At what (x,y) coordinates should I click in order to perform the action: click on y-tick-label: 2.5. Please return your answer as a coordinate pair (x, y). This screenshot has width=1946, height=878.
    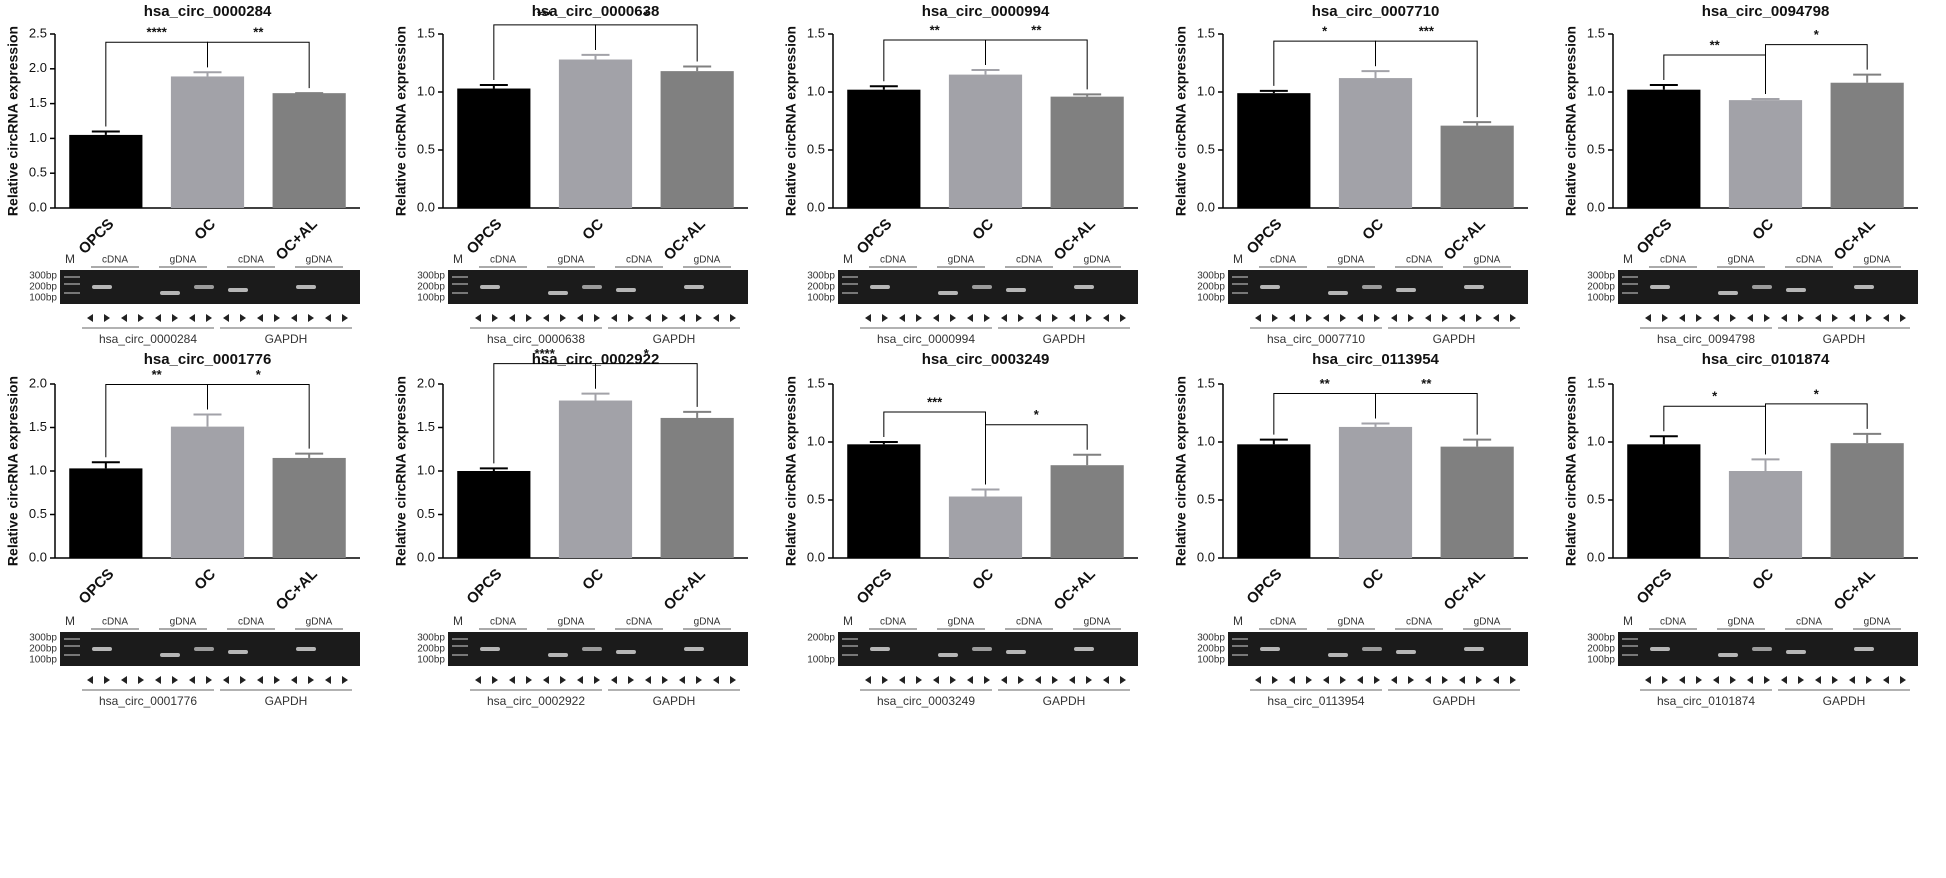
    Looking at the image, I should click on (38, 32).